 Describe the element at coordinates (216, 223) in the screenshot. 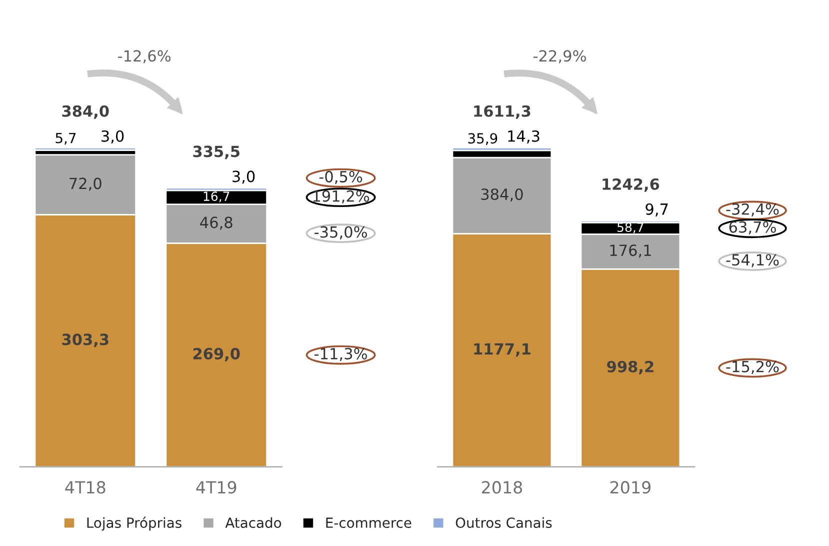

I see `data-label: 46,8` at that location.